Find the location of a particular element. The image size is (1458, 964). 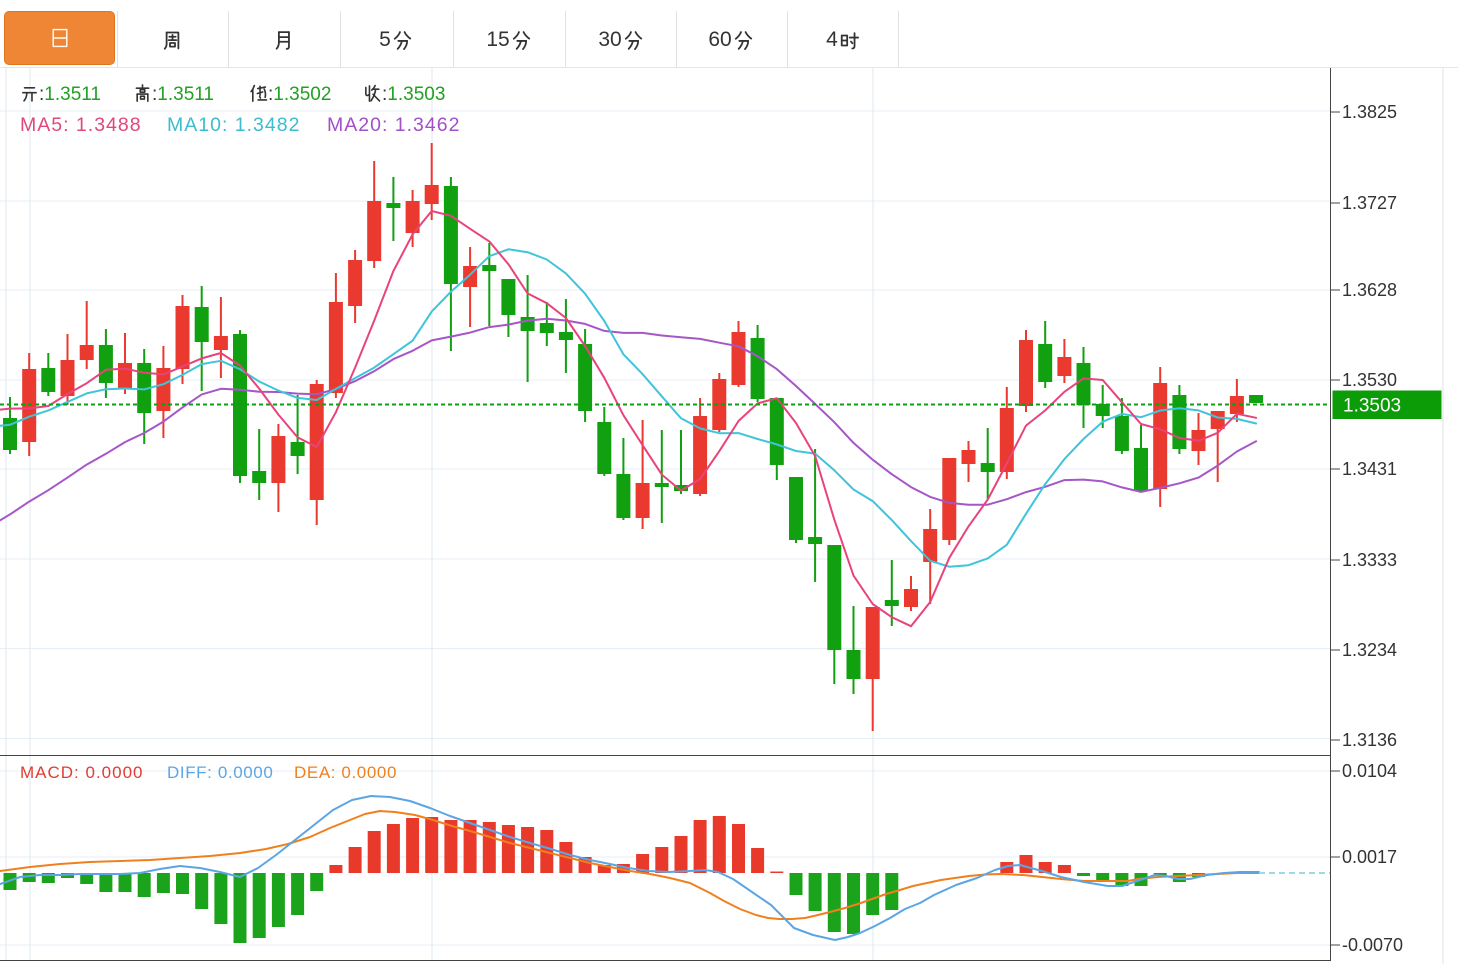

svg-text: 1.3727 is located at coordinates (1369, 203).